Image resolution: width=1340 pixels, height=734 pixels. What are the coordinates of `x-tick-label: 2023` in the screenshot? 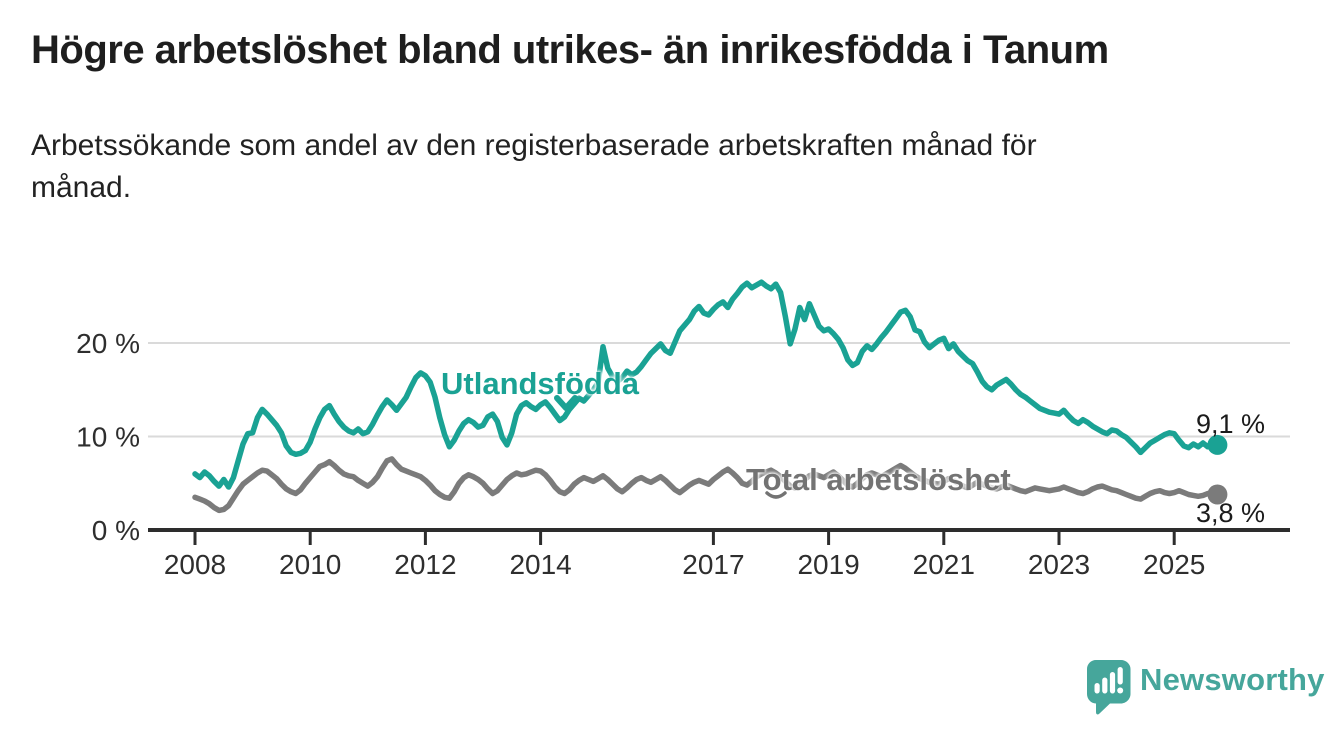 It's located at (1059, 564).